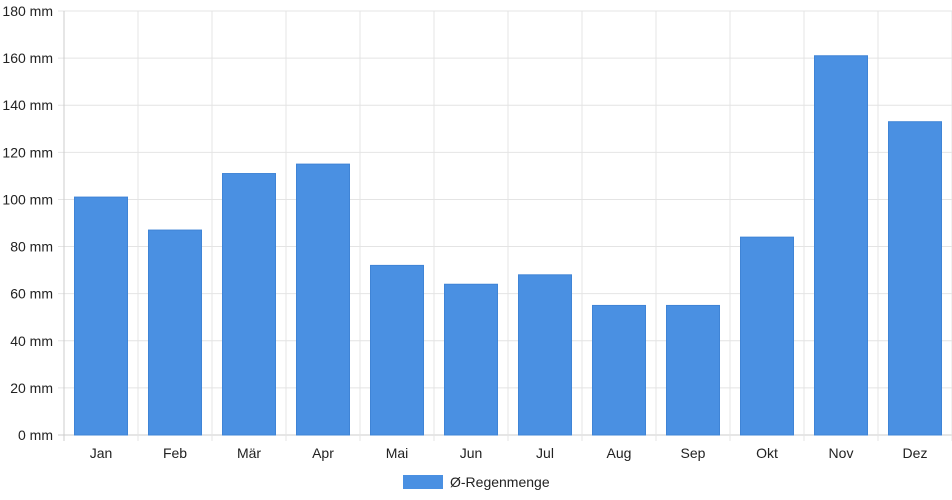  What do you see at coordinates (31, 341) in the screenshot?
I see `y-tick-label: 40 mm` at bounding box center [31, 341].